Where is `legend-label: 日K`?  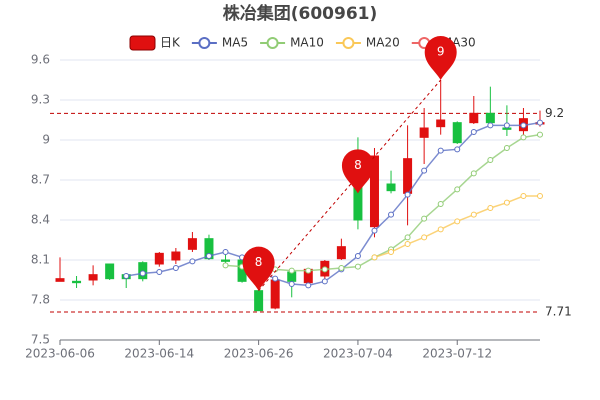 legend-label: 日K is located at coordinates (170, 43).